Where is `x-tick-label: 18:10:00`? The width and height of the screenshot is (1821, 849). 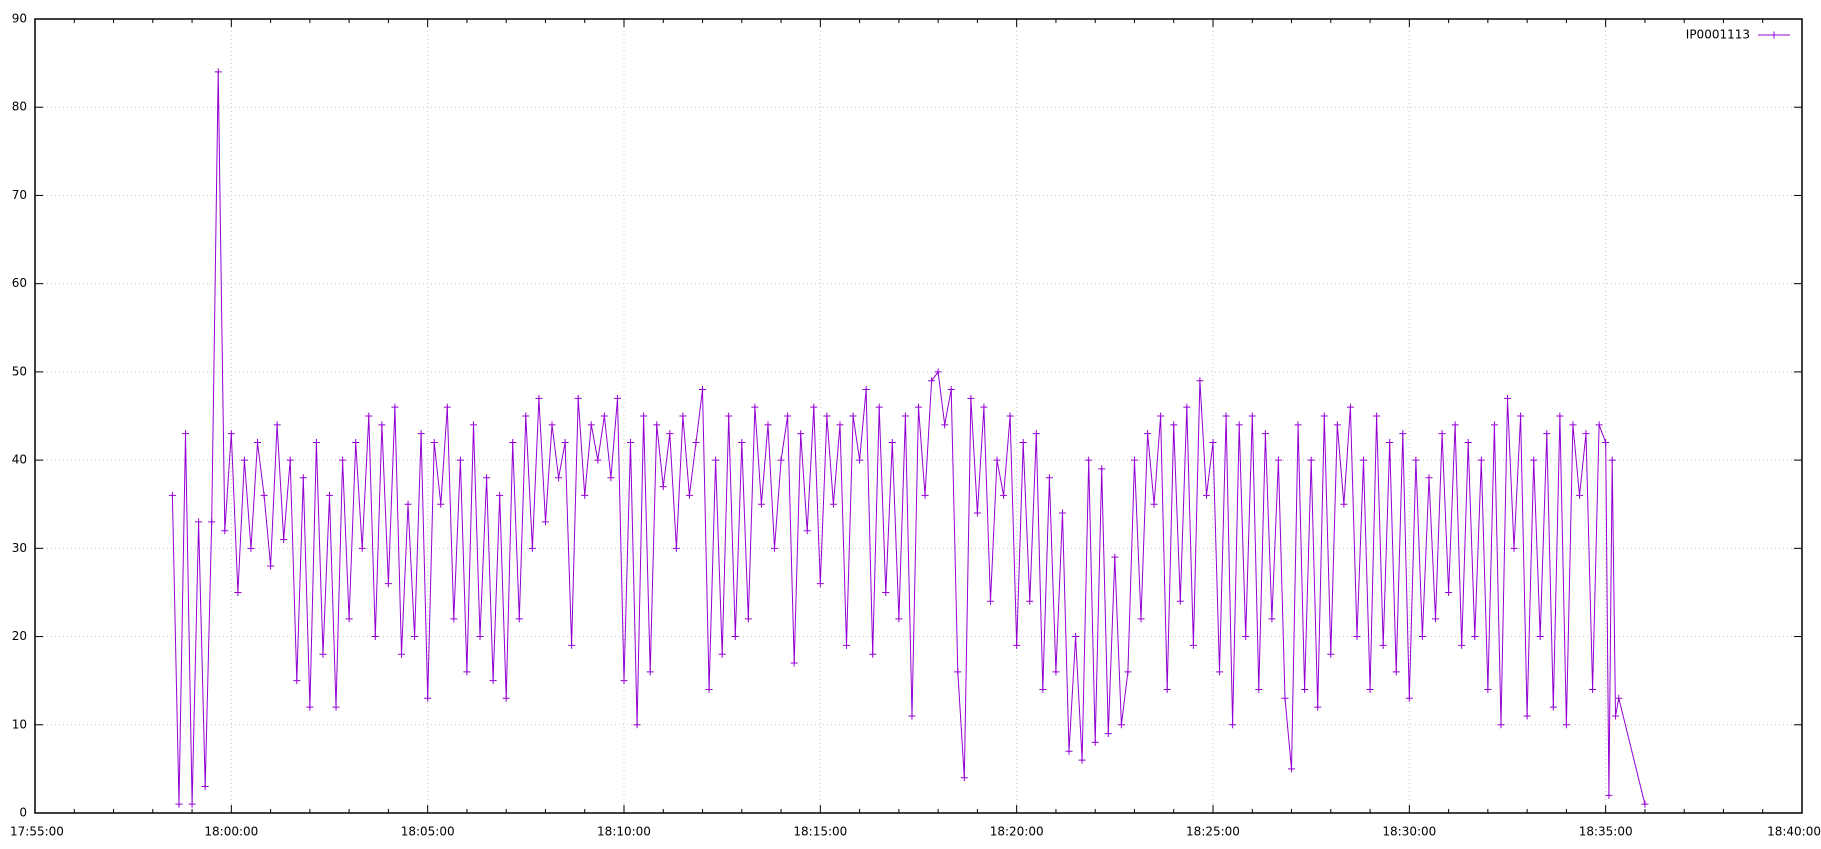 x-tick-label: 18:10:00 is located at coordinates (624, 832).